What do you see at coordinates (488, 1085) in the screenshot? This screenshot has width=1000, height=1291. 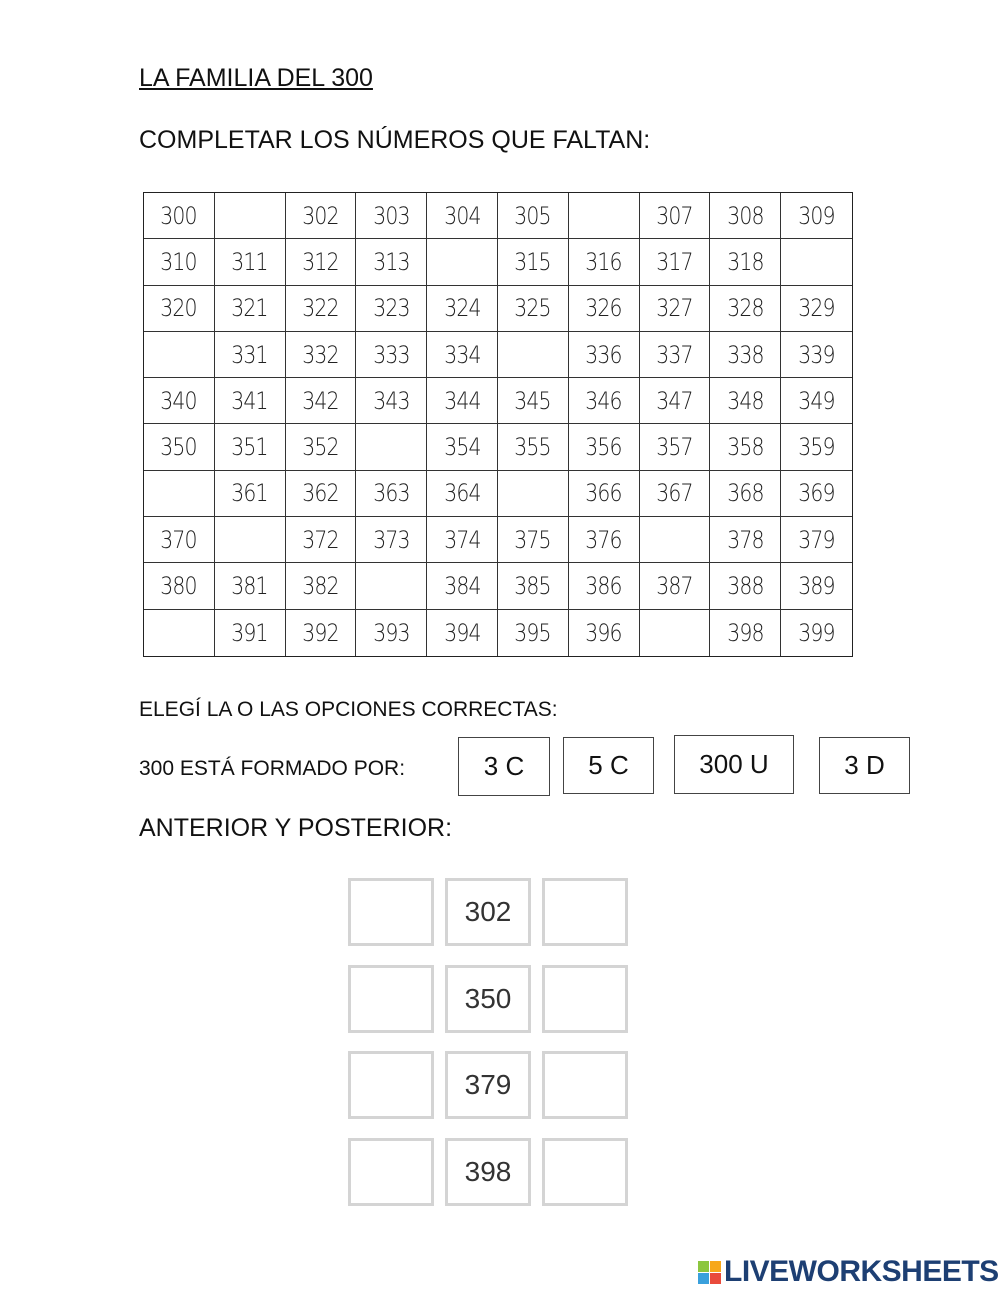 I see `given-number: 379` at bounding box center [488, 1085].